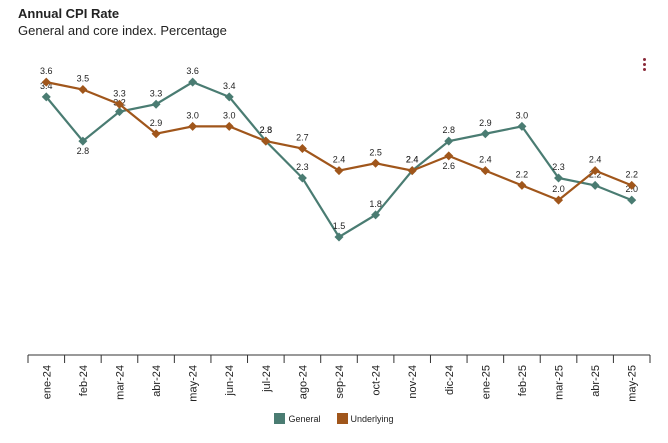  Describe the element at coordinates (372, 418) in the screenshot. I see `legend-label: Underlying` at that location.